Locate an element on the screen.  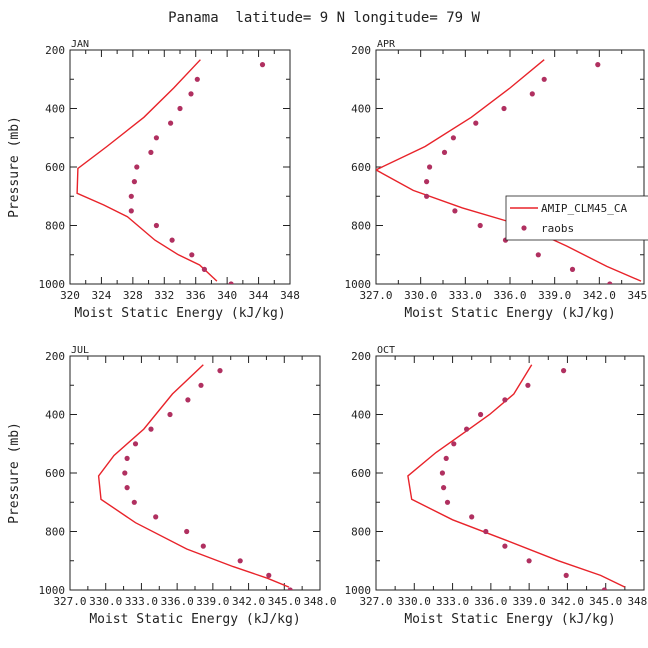
x-tick-label: 324 is located at coordinates (101, 295).